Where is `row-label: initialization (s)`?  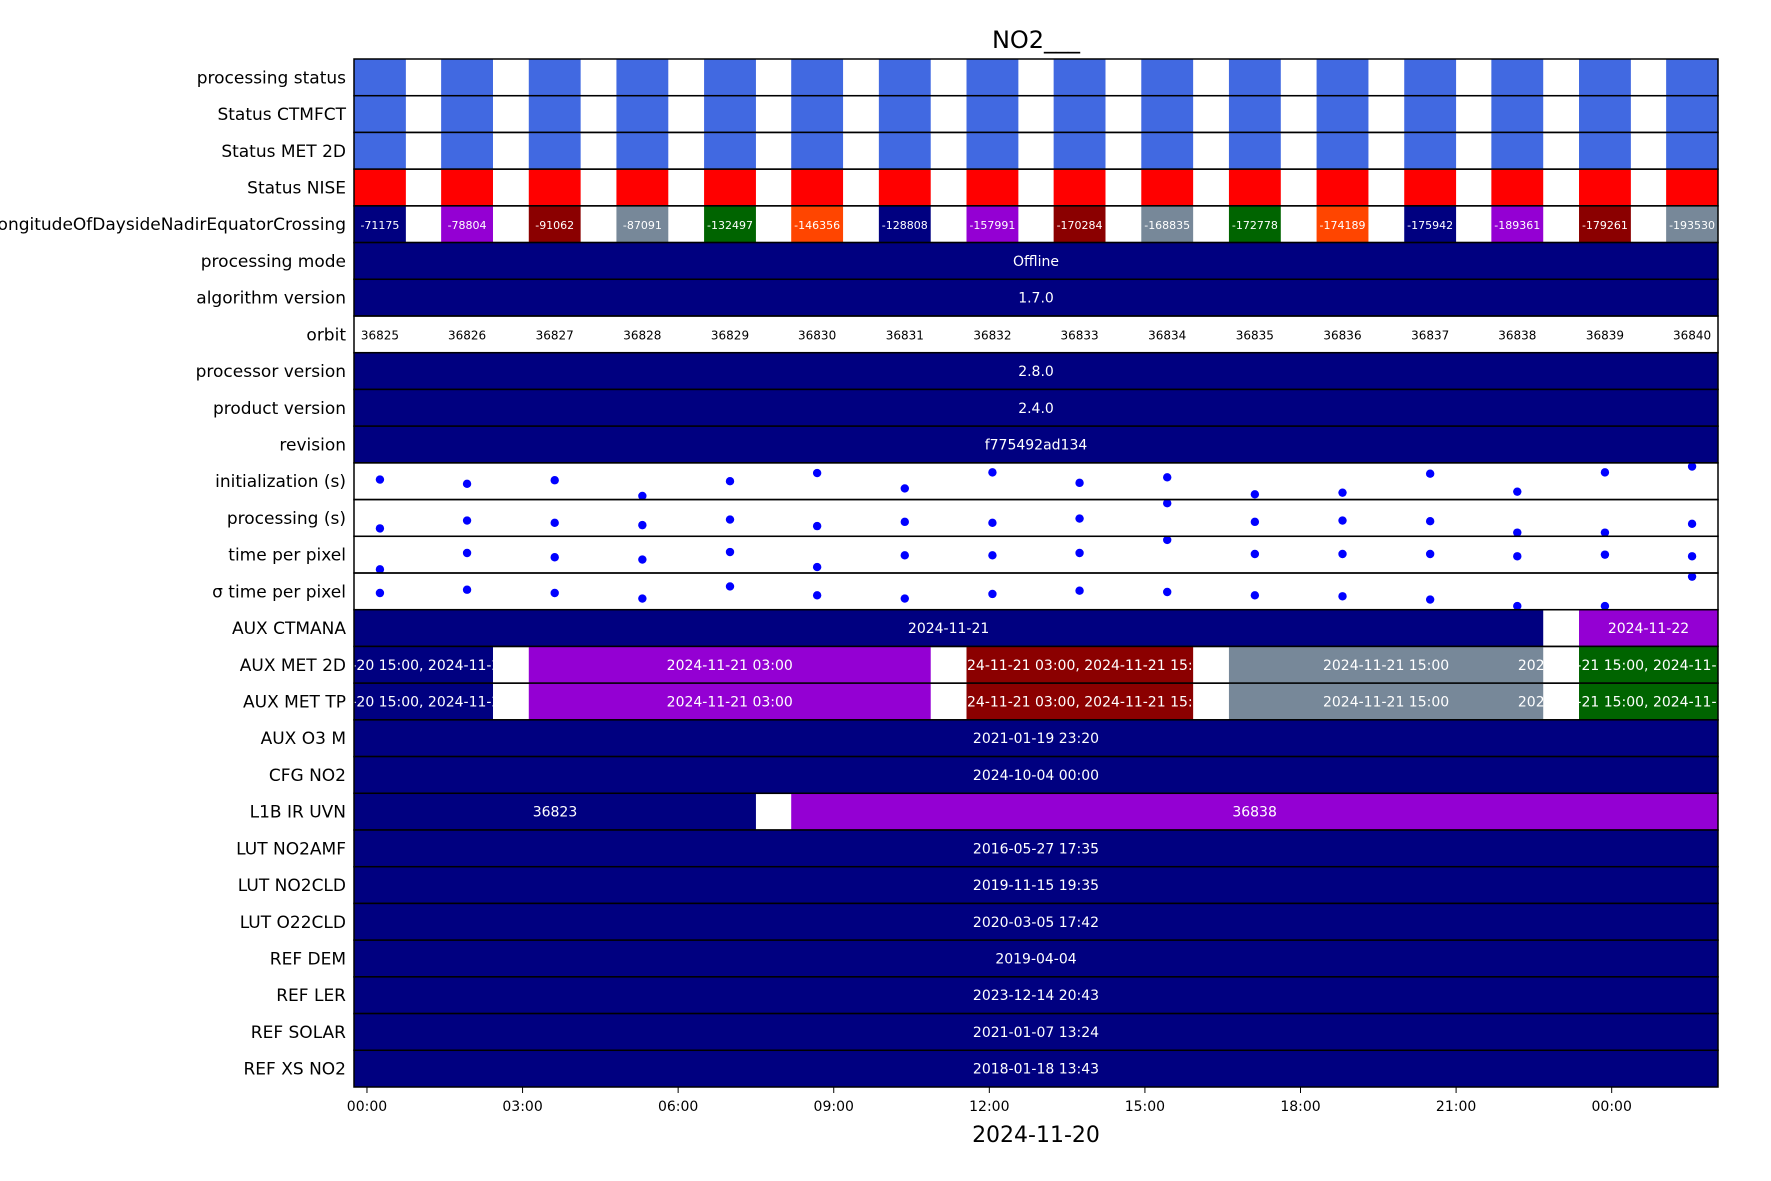 row-label: initialization (s) is located at coordinates (280, 482).